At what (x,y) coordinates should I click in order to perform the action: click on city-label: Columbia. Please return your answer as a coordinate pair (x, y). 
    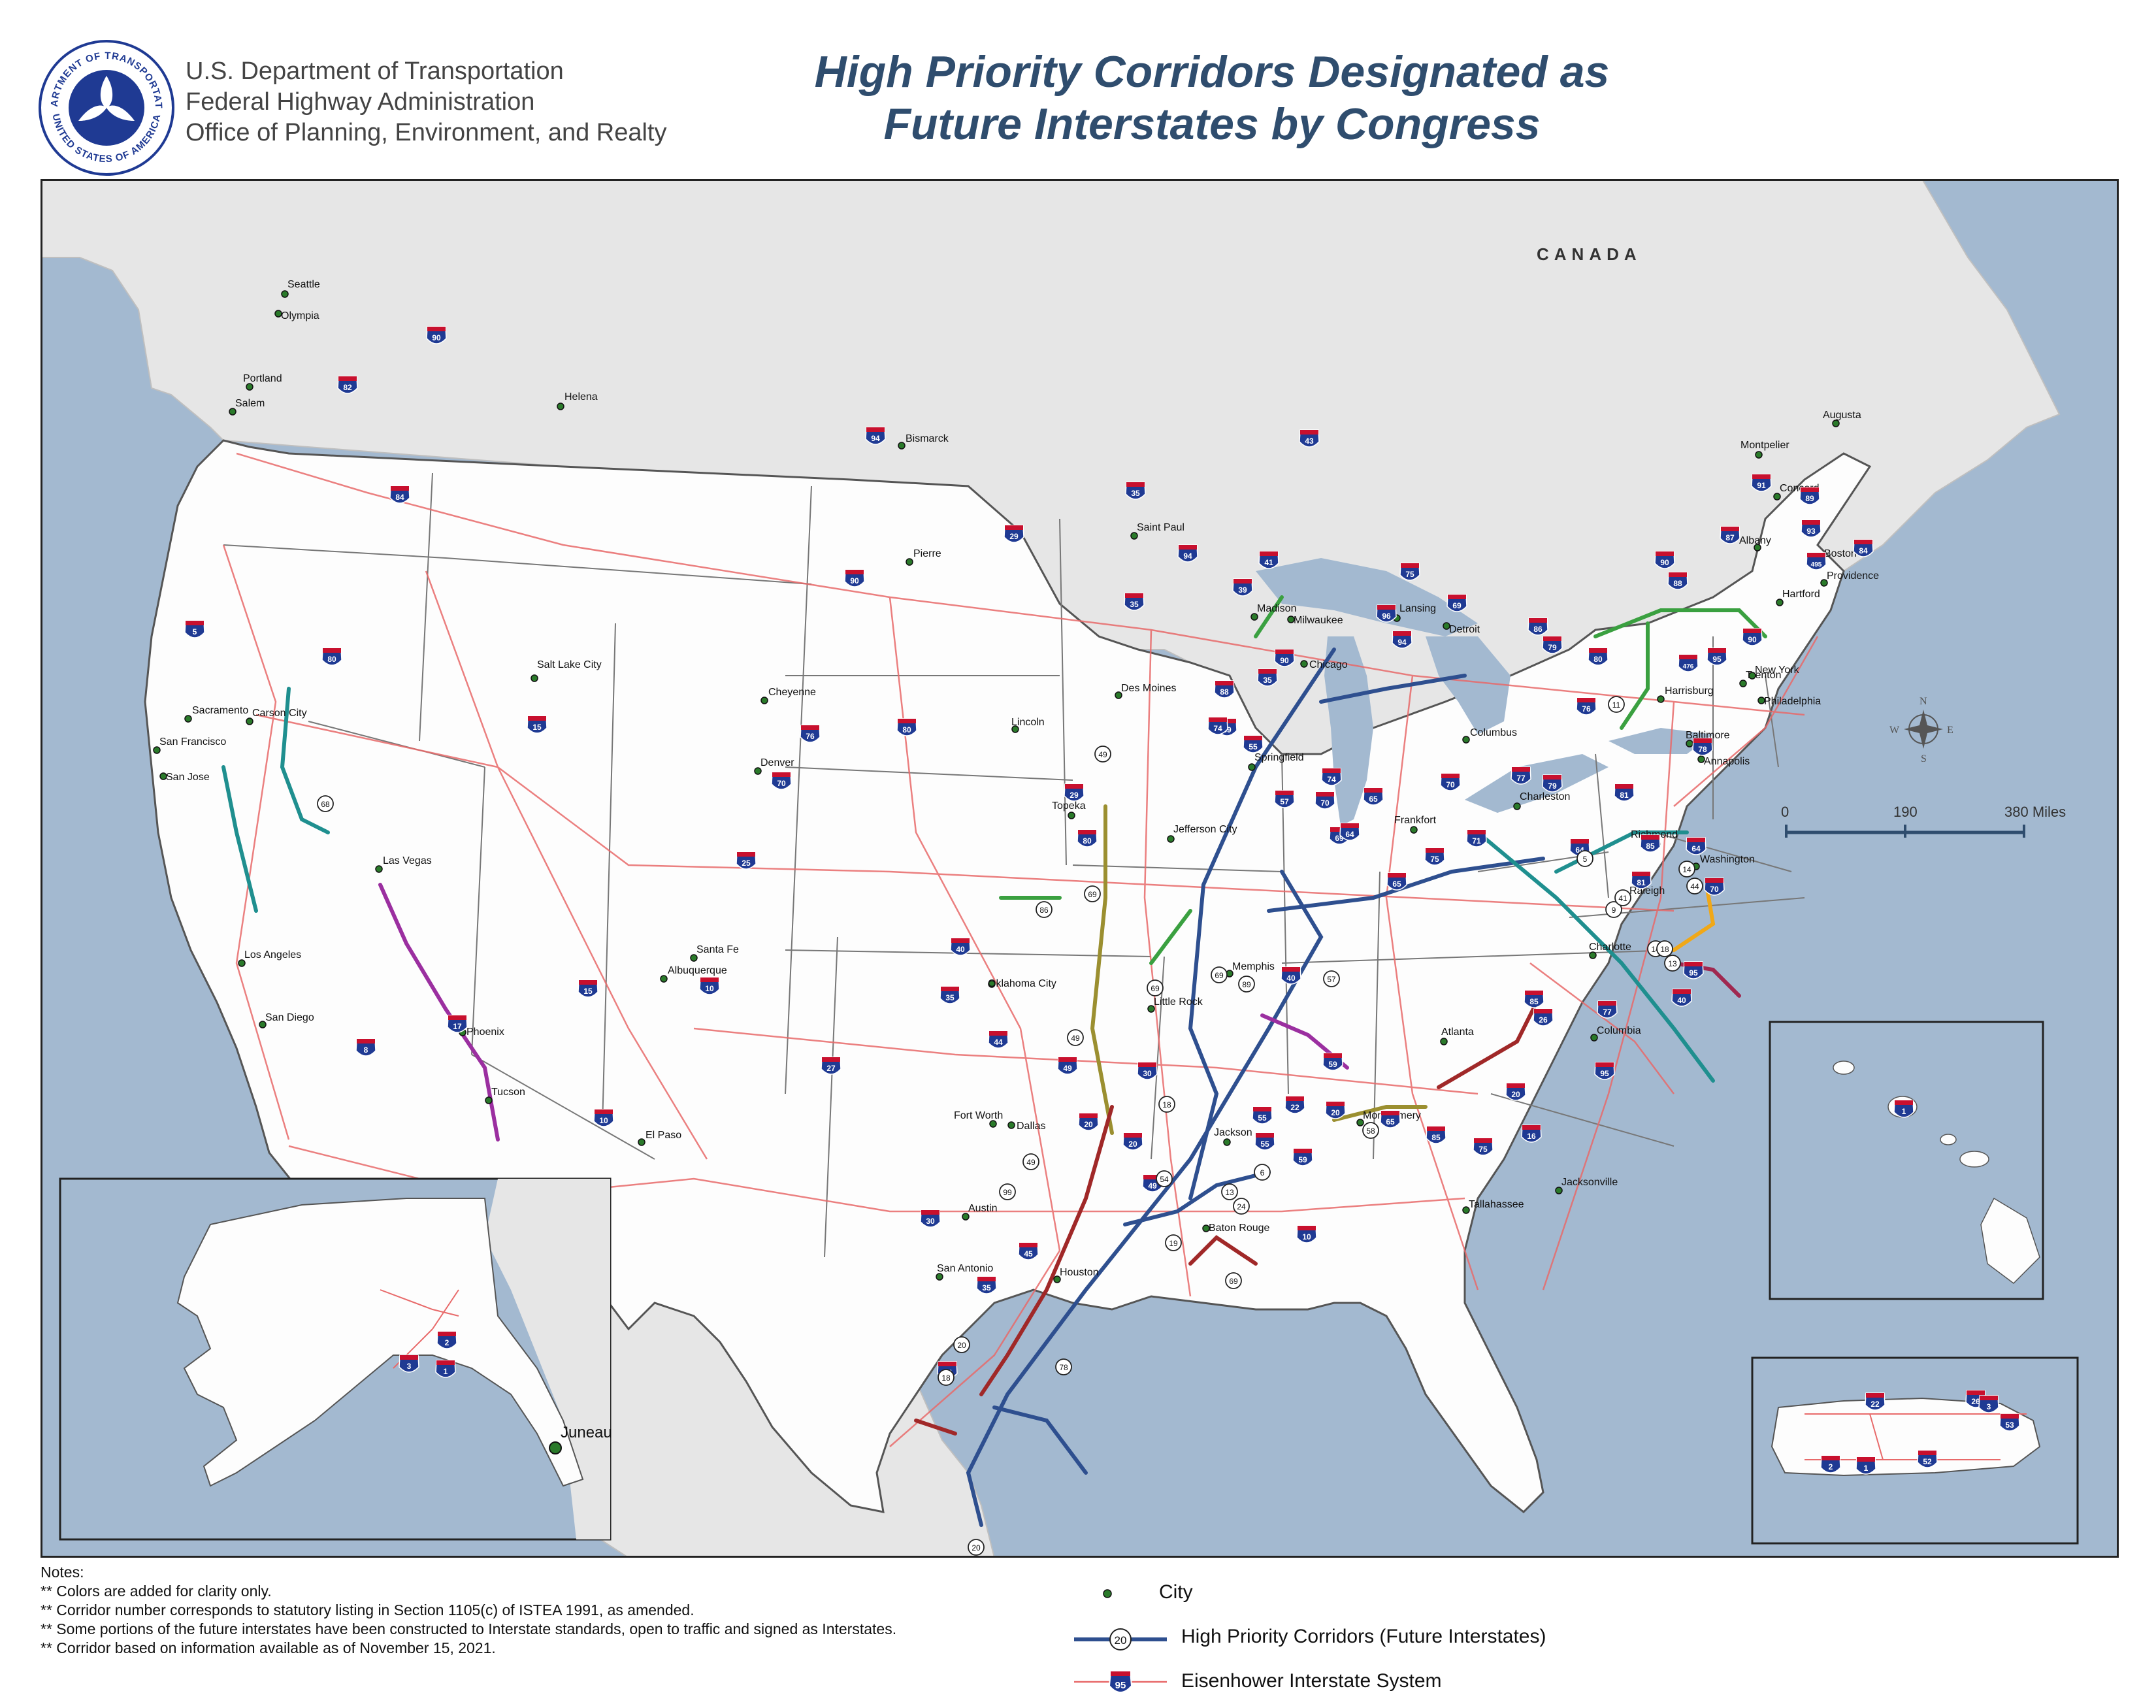
    Looking at the image, I should click on (1619, 1030).